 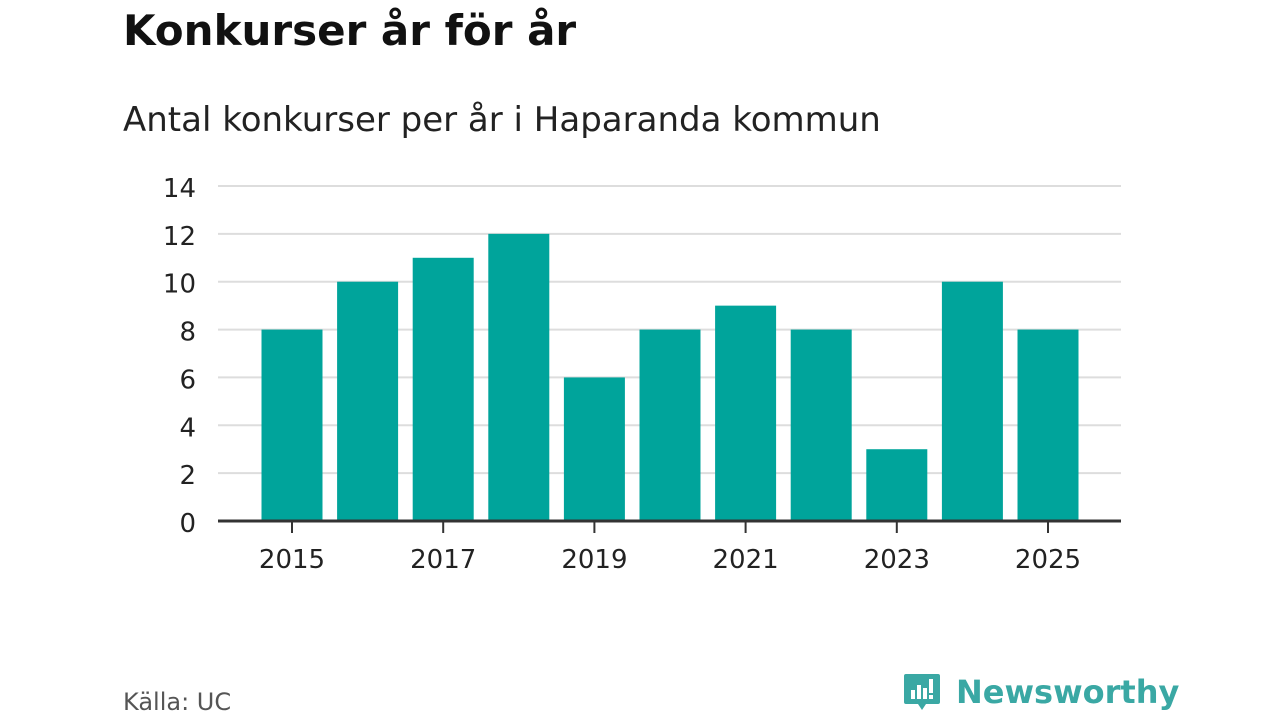 What do you see at coordinates (350, 30) in the screenshot?
I see `chart-title: Konkurser år för år` at bounding box center [350, 30].